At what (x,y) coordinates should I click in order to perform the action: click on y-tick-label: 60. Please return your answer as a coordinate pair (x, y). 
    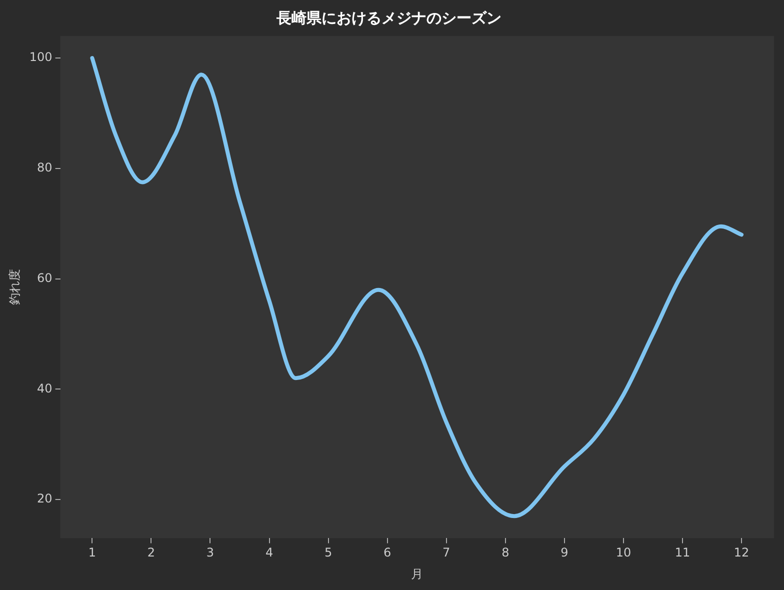
    Looking at the image, I should click on (44, 277).